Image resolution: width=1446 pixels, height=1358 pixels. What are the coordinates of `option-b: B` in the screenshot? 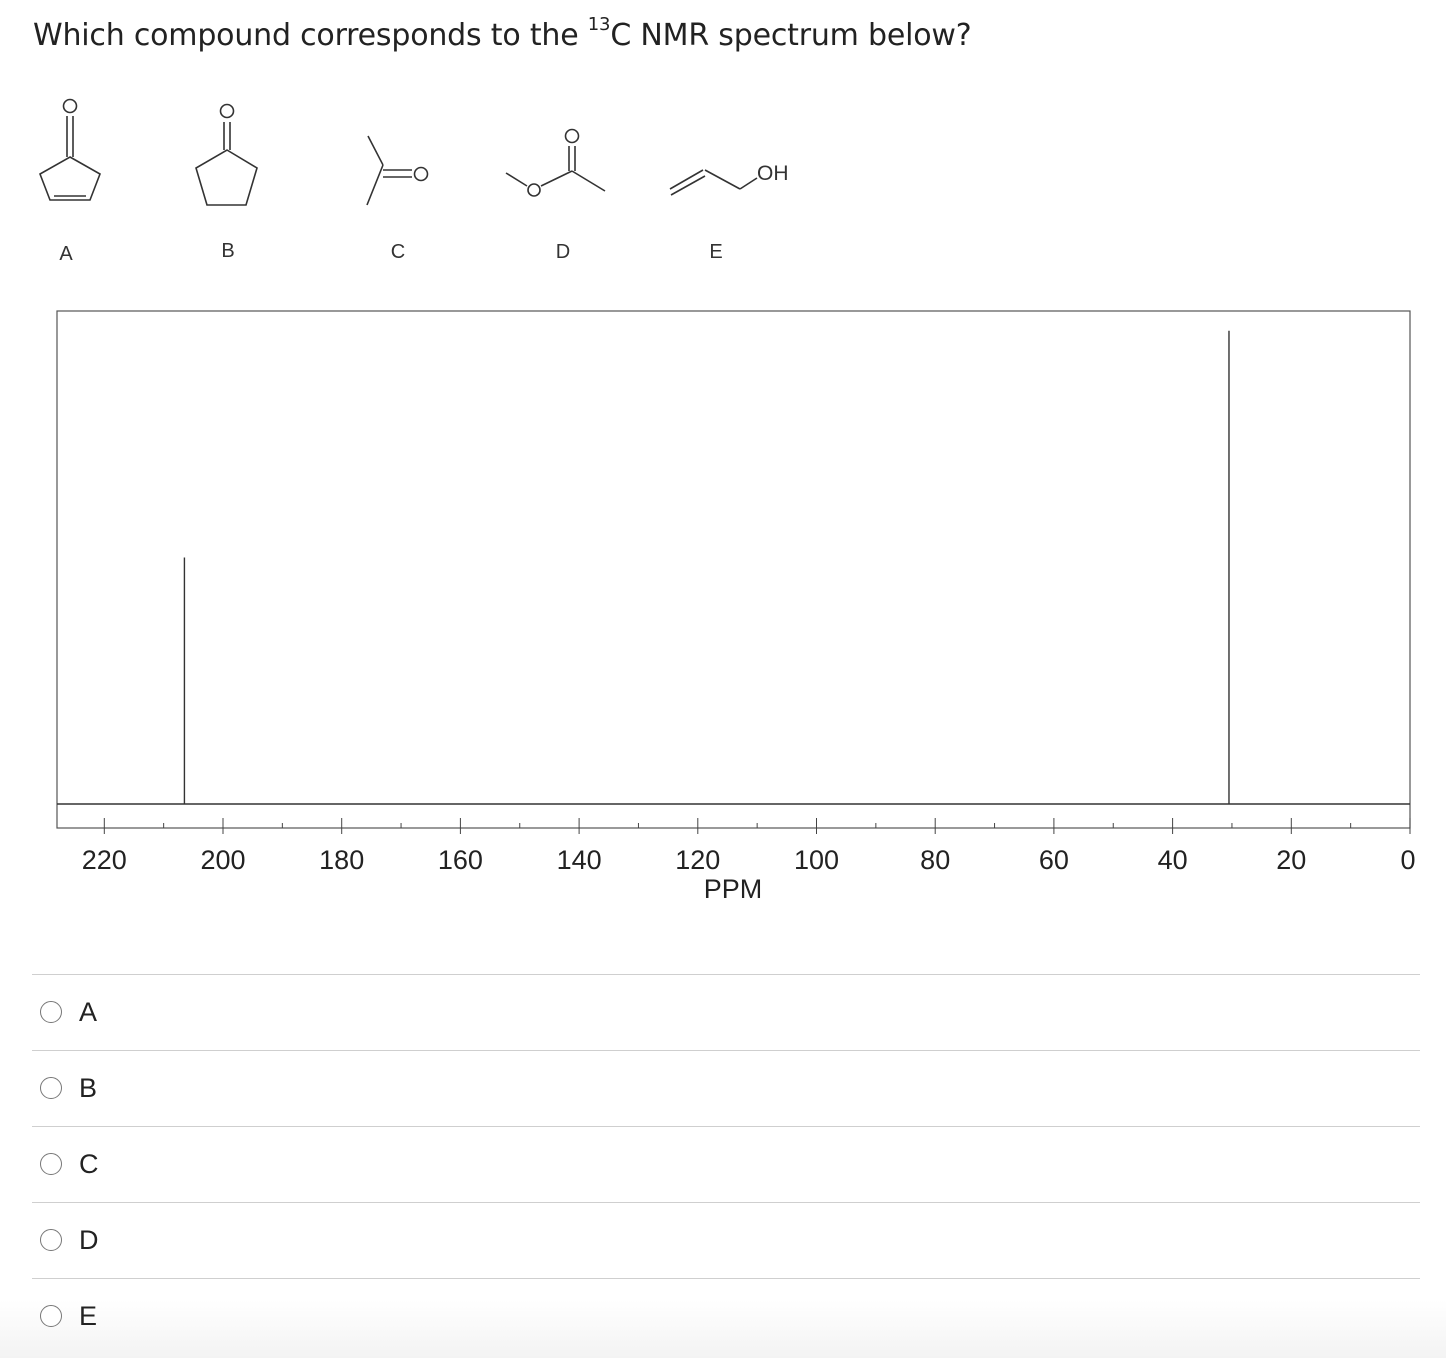 It's located at (68, 1088).